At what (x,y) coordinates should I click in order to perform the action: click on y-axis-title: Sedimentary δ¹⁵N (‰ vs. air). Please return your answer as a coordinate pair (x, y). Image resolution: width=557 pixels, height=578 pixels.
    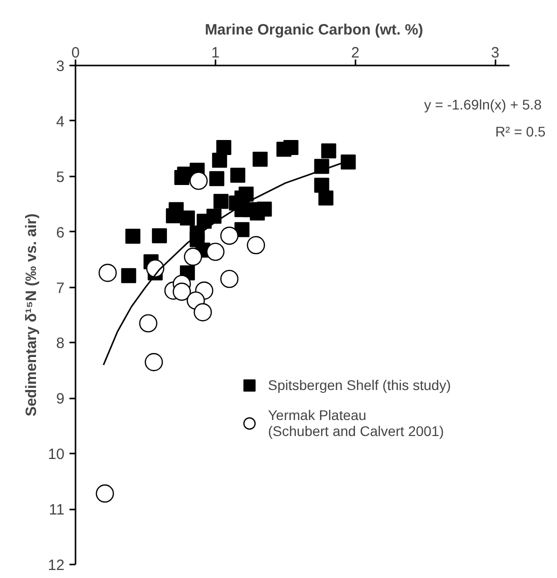
    Looking at the image, I should click on (31, 315).